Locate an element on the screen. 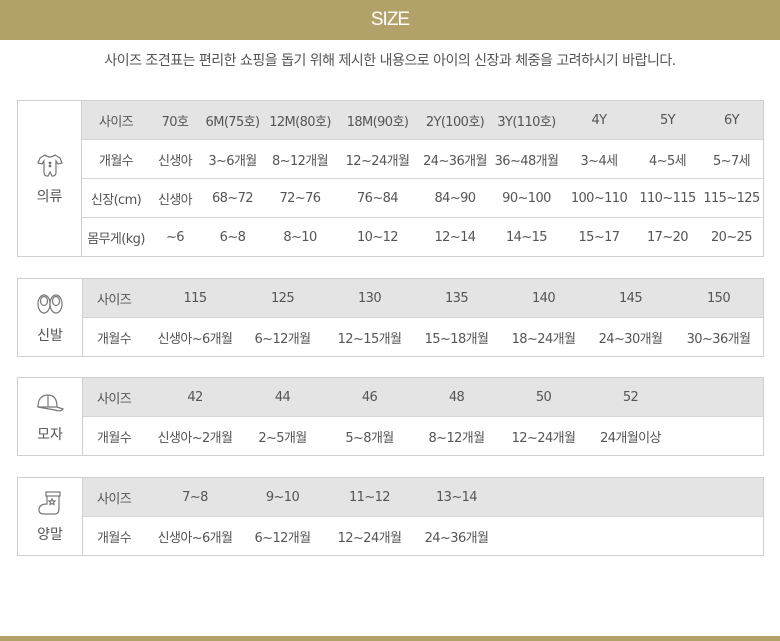 This screenshot has height=641, width=780. table-cell: 15~17 is located at coordinates (599, 237).